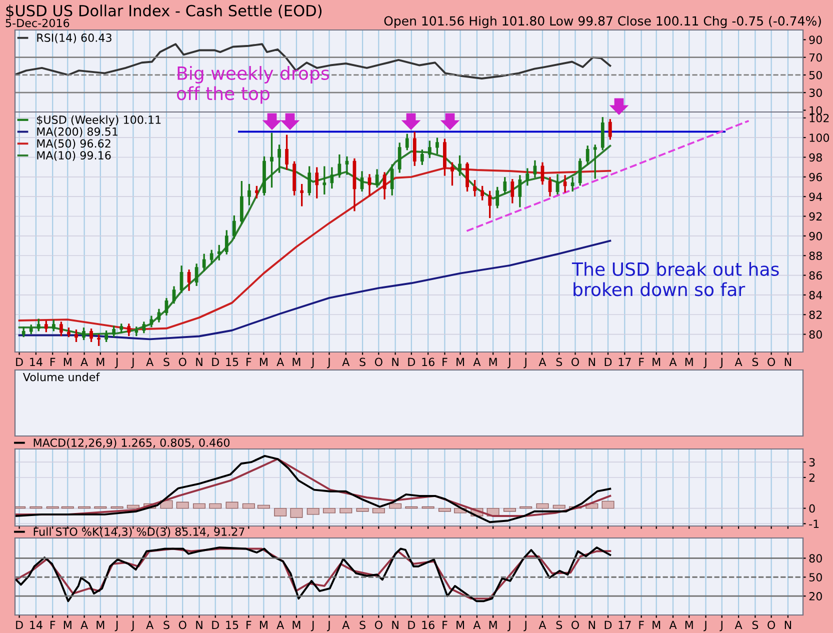 The image size is (833, 633). What do you see at coordinates (815, 295) in the screenshot?
I see `y-tick-label: 84` at bounding box center [815, 295].